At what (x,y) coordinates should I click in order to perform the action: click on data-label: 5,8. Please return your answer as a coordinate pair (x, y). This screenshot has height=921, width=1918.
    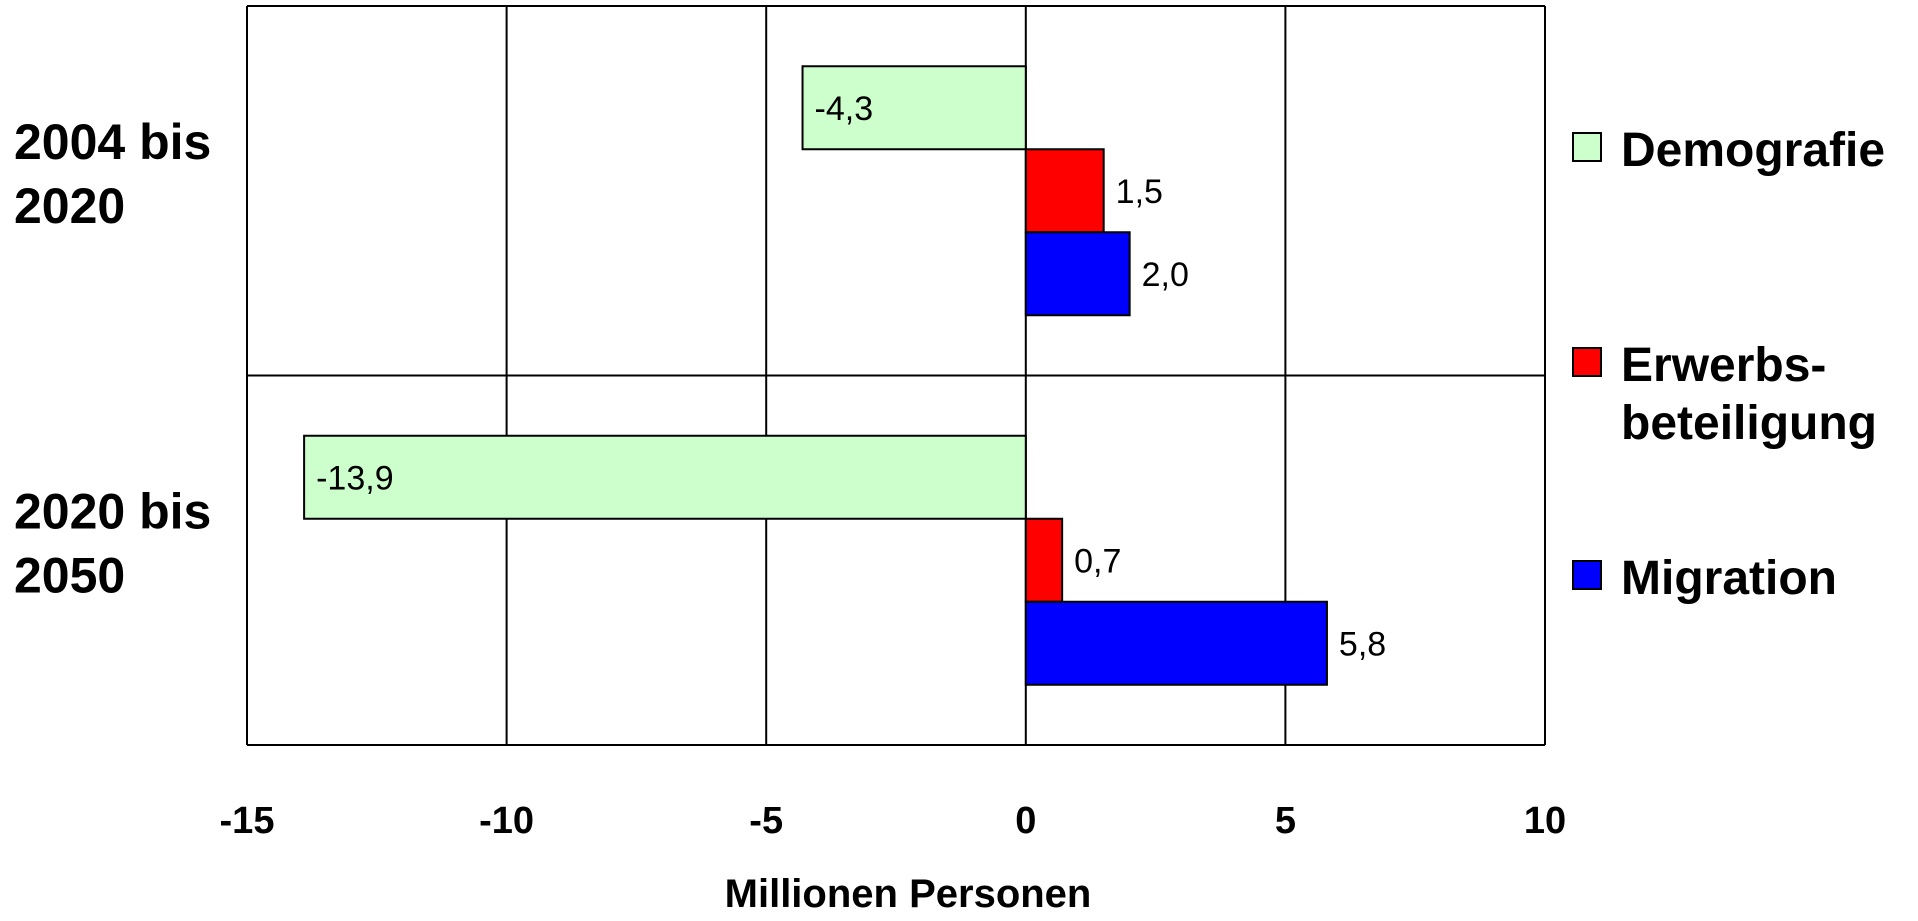
    Looking at the image, I should click on (1362, 644).